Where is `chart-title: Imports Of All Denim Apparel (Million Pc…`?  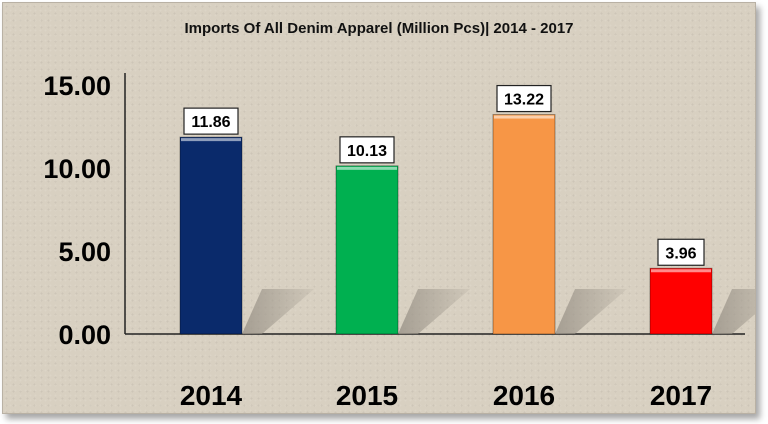
chart-title: Imports Of All Denim Apparel (Million Pc… is located at coordinates (378, 28).